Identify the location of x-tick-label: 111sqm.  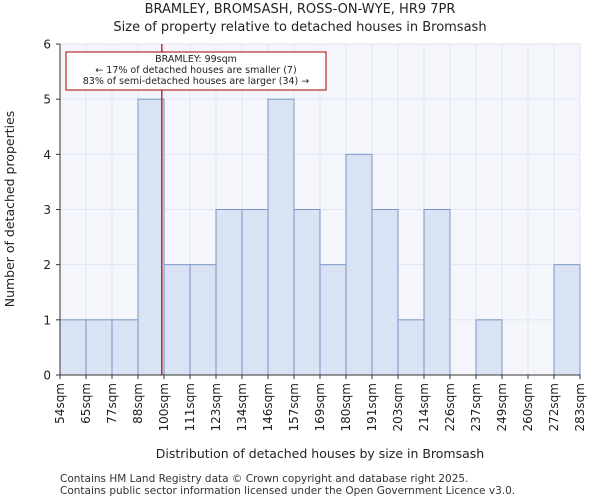
(190, 407).